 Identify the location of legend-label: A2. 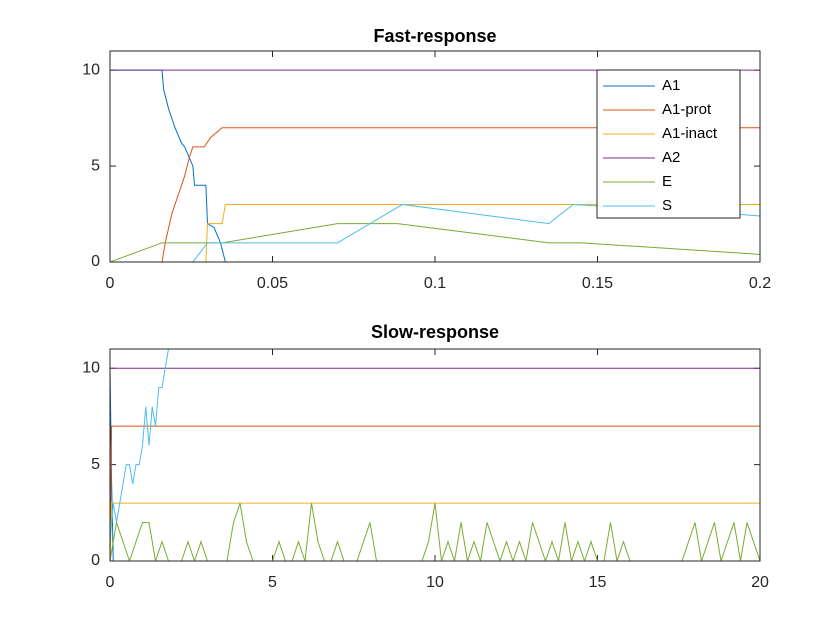
(671, 157).